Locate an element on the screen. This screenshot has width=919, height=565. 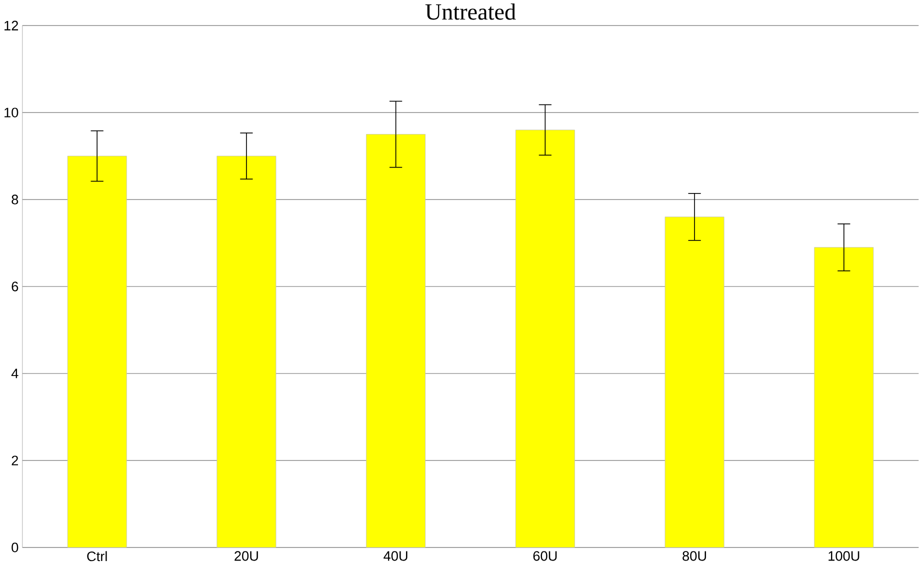
x-tick-label: 80U is located at coordinates (694, 556).